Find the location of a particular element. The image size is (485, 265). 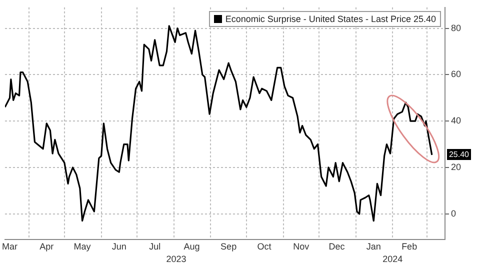

y-tick-label: 20 is located at coordinates (456, 167).